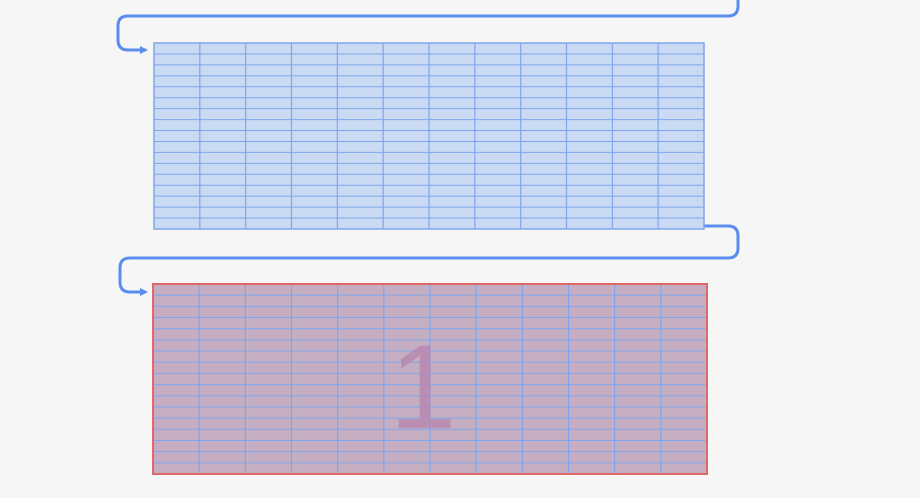 The image size is (920, 498). Describe the element at coordinates (429, 259) in the screenshot. I see `connector-arrow-top-to-bottom-block` at that location.